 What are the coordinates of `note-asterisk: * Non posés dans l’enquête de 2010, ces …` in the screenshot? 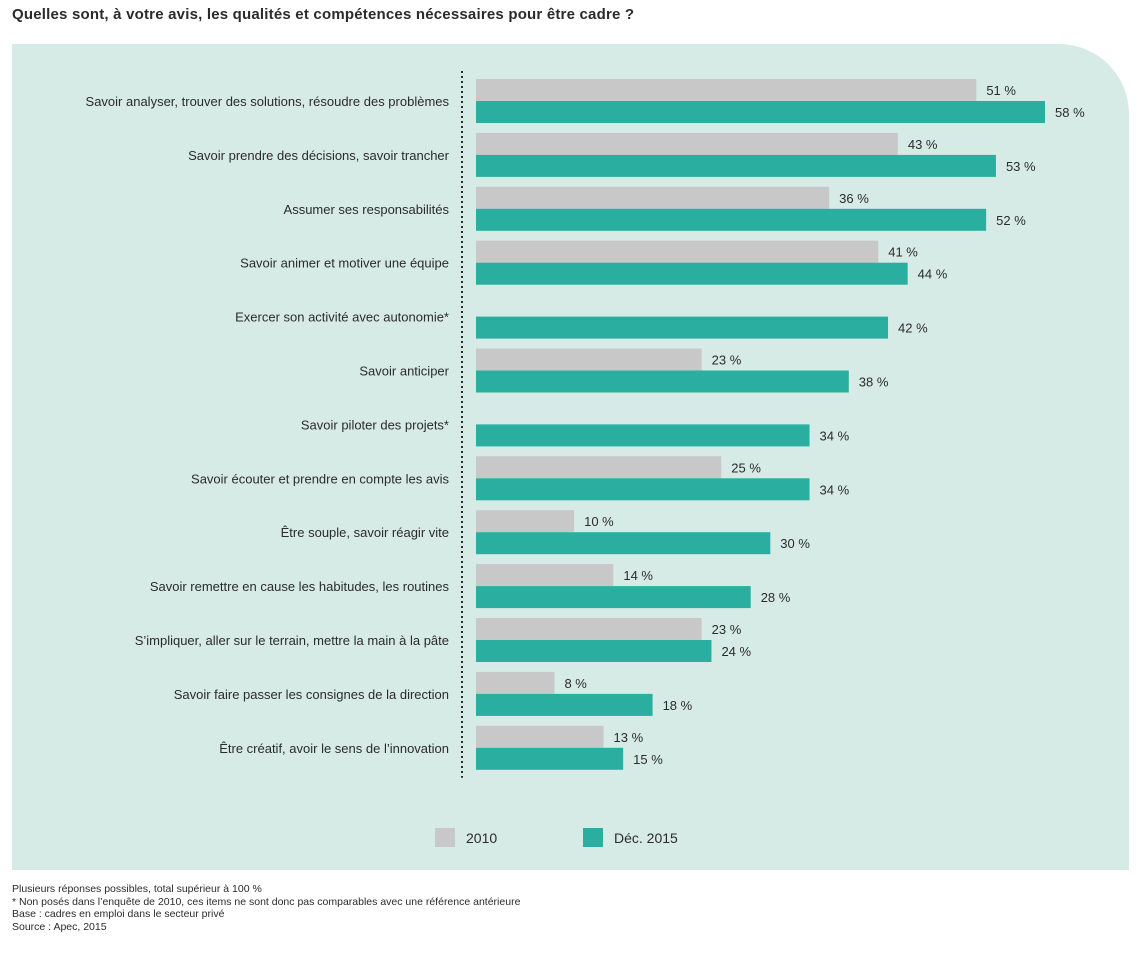 It's located at (266, 901).